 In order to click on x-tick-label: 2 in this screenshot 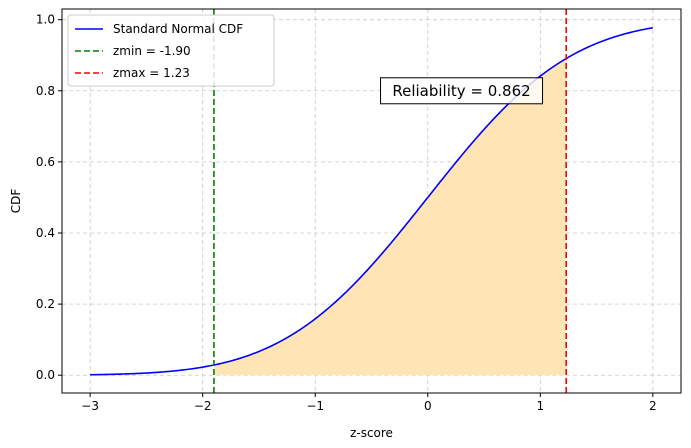, I will do `click(653, 406)`.